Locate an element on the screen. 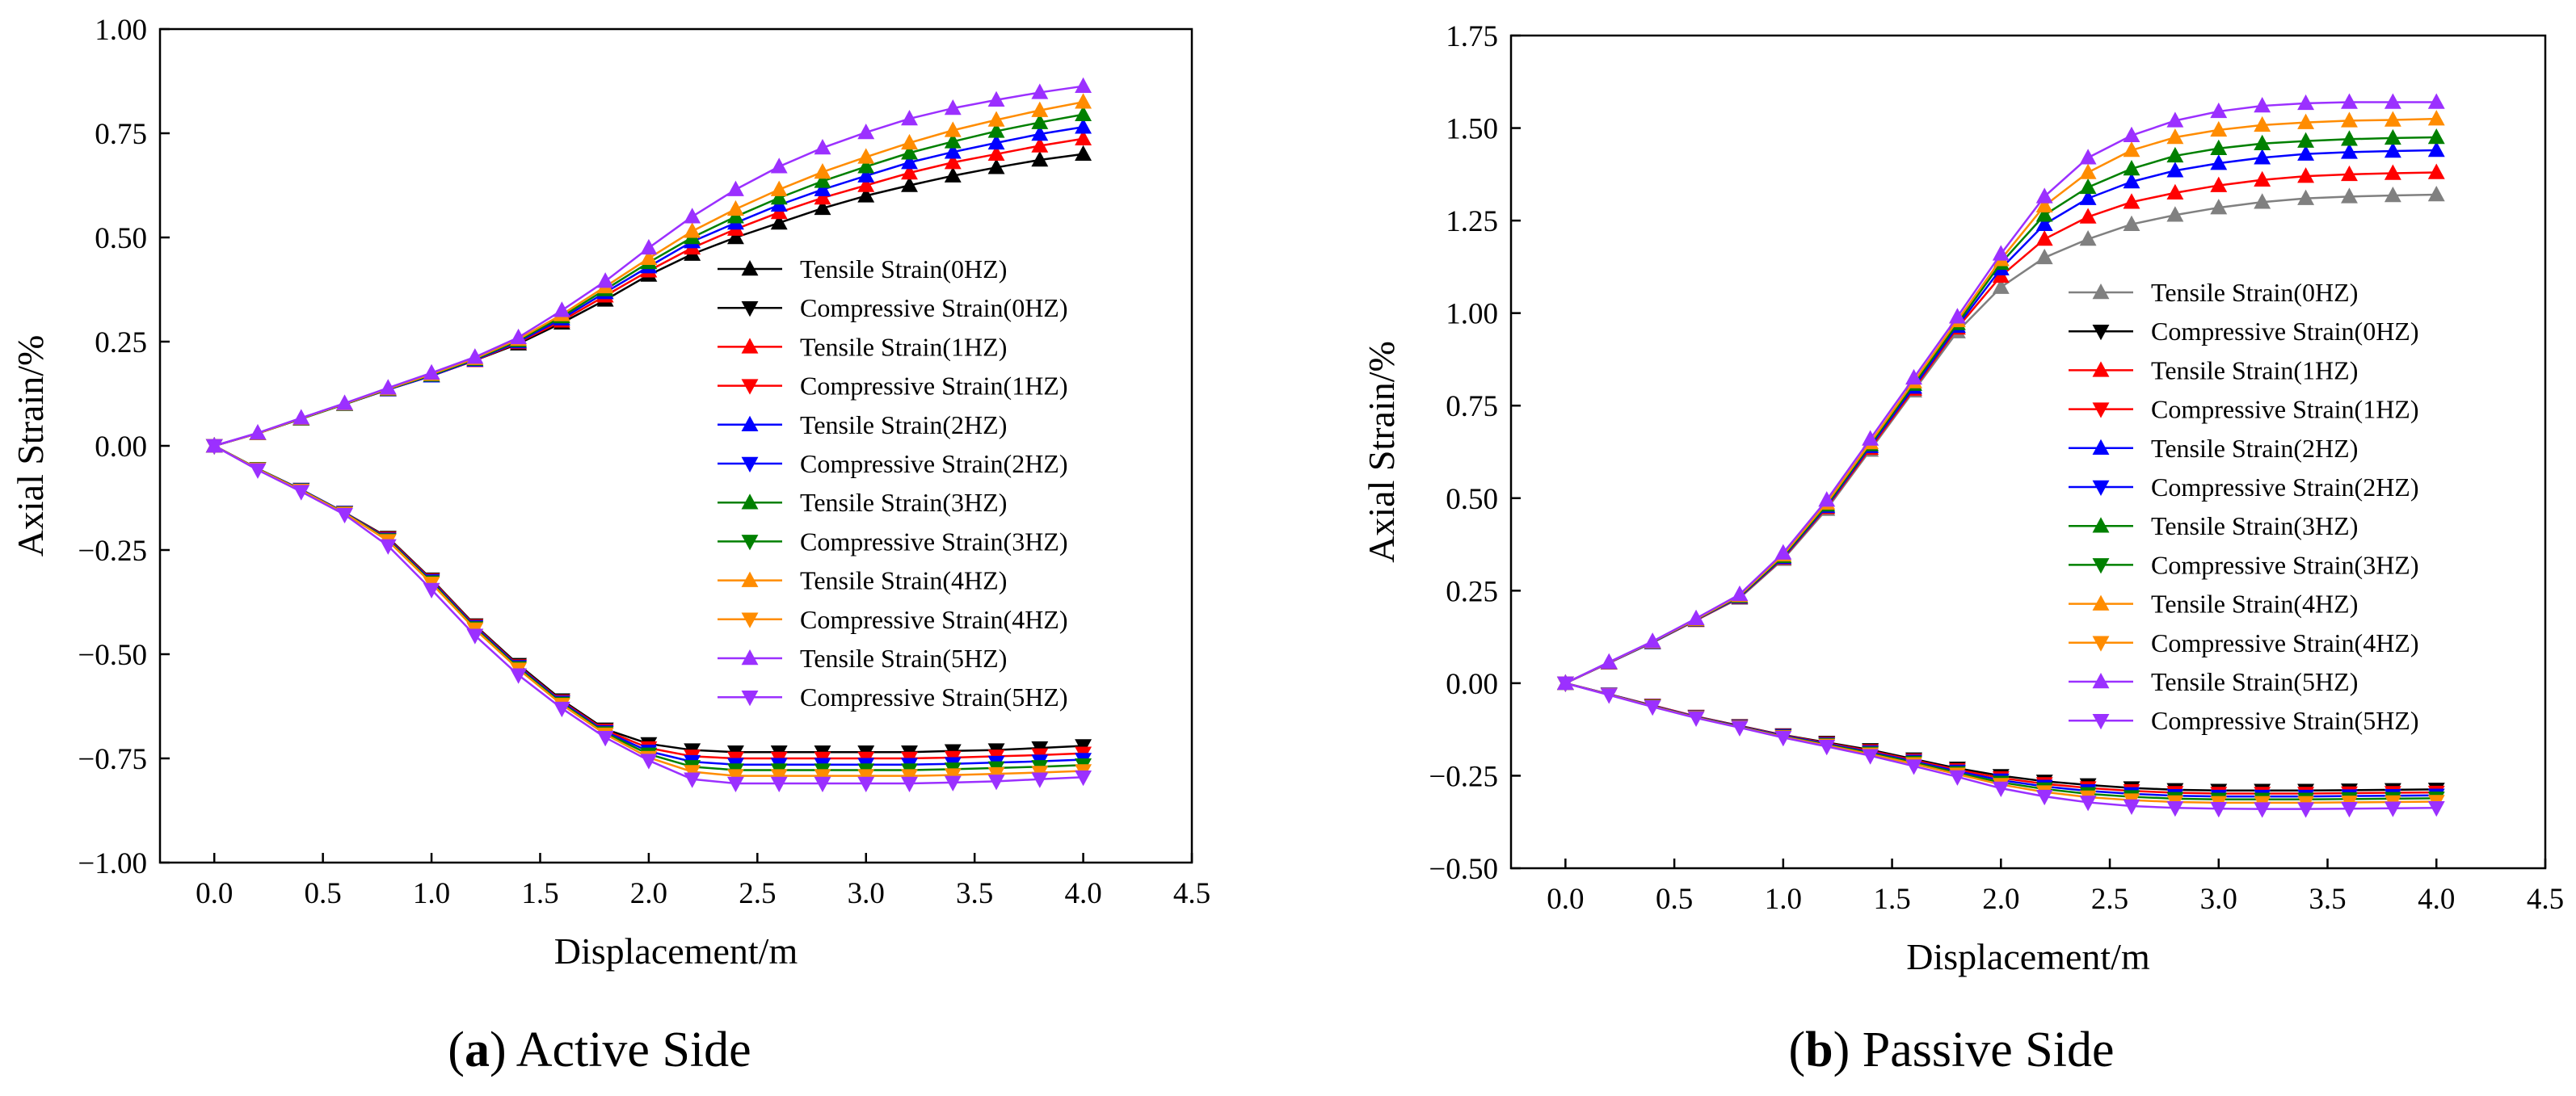 The height and width of the screenshot is (1096, 2576). y-tick-label-a: 0.50 is located at coordinates (121, 238).